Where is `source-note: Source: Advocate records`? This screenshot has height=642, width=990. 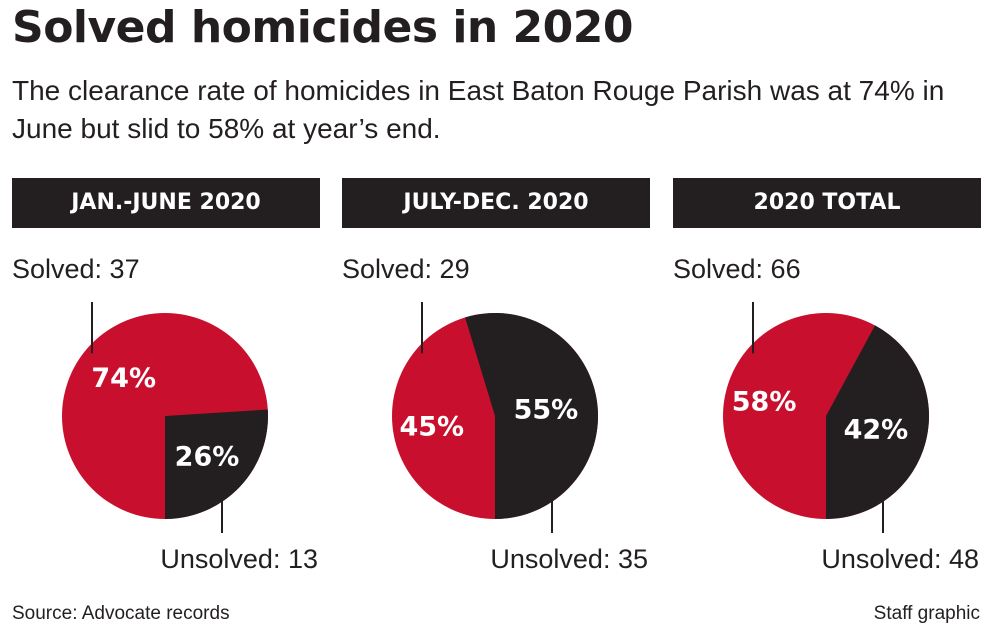 source-note: Source: Advocate records is located at coordinates (121, 613).